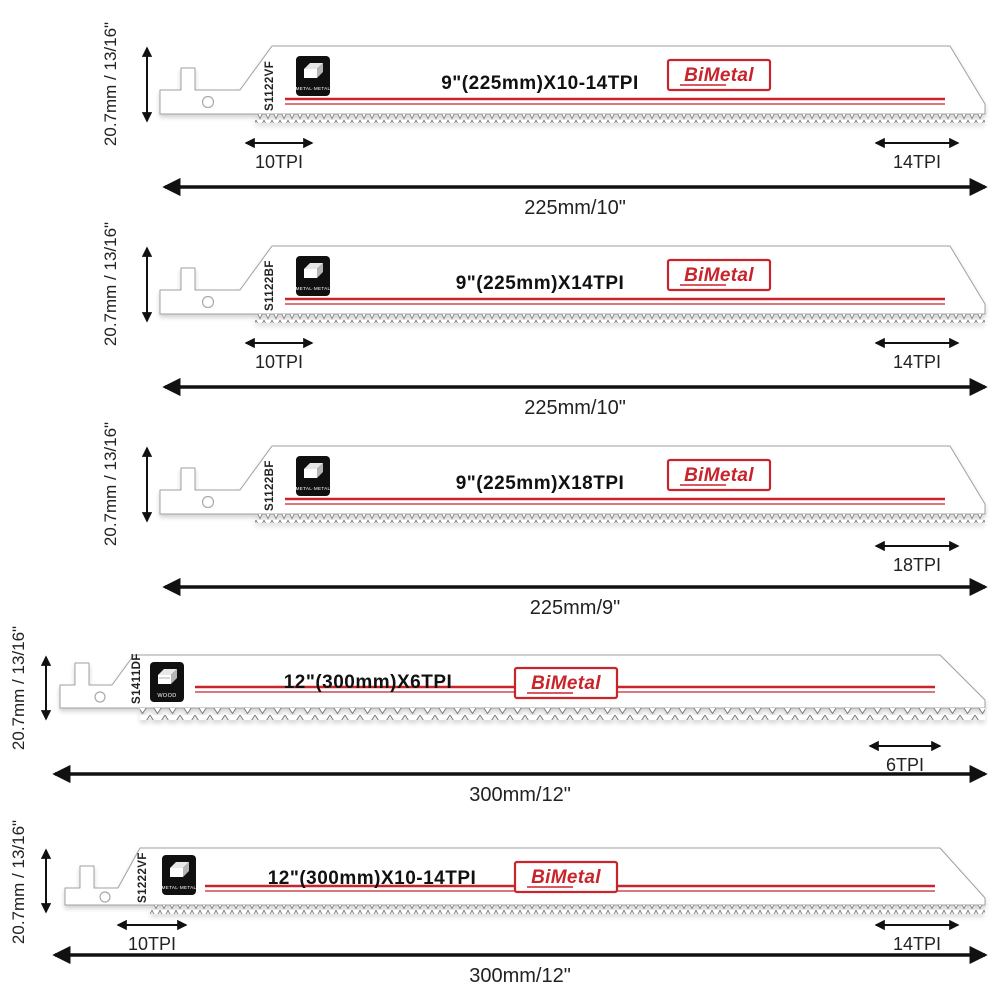 The image size is (1000, 1000). I want to click on spec-text: 9"(225mm)X18TPI, so click(540, 483).